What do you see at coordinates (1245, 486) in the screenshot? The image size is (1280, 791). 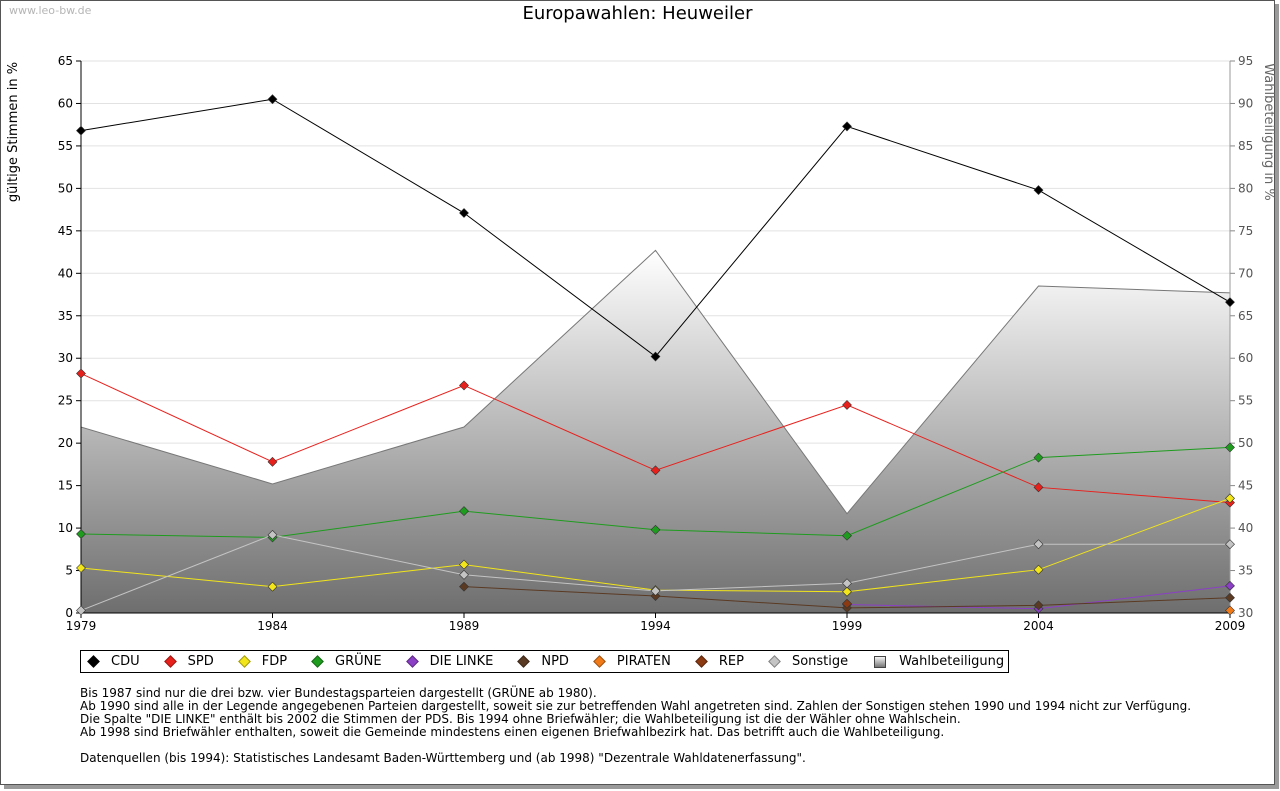 I see `y-right-tick-label: 45` at bounding box center [1245, 486].